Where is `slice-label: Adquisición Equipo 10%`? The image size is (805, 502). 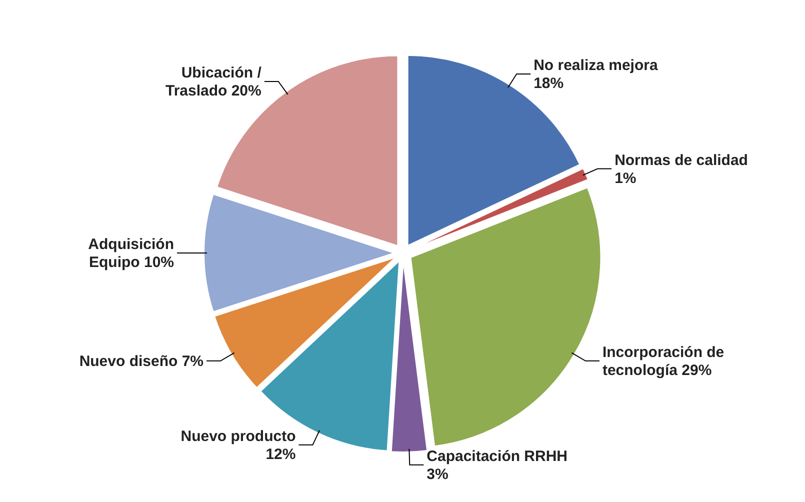 slice-label: Adquisición Equipo 10% is located at coordinates (131, 253).